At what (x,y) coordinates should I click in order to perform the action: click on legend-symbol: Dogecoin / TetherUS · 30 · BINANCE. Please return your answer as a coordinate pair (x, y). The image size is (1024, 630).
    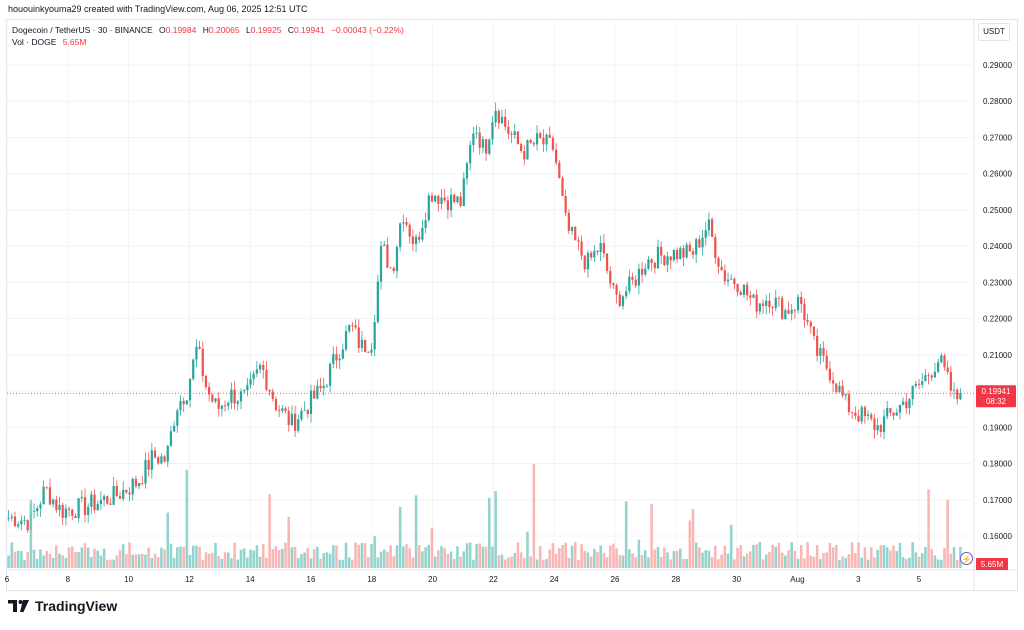
    Looking at the image, I should click on (82, 30).